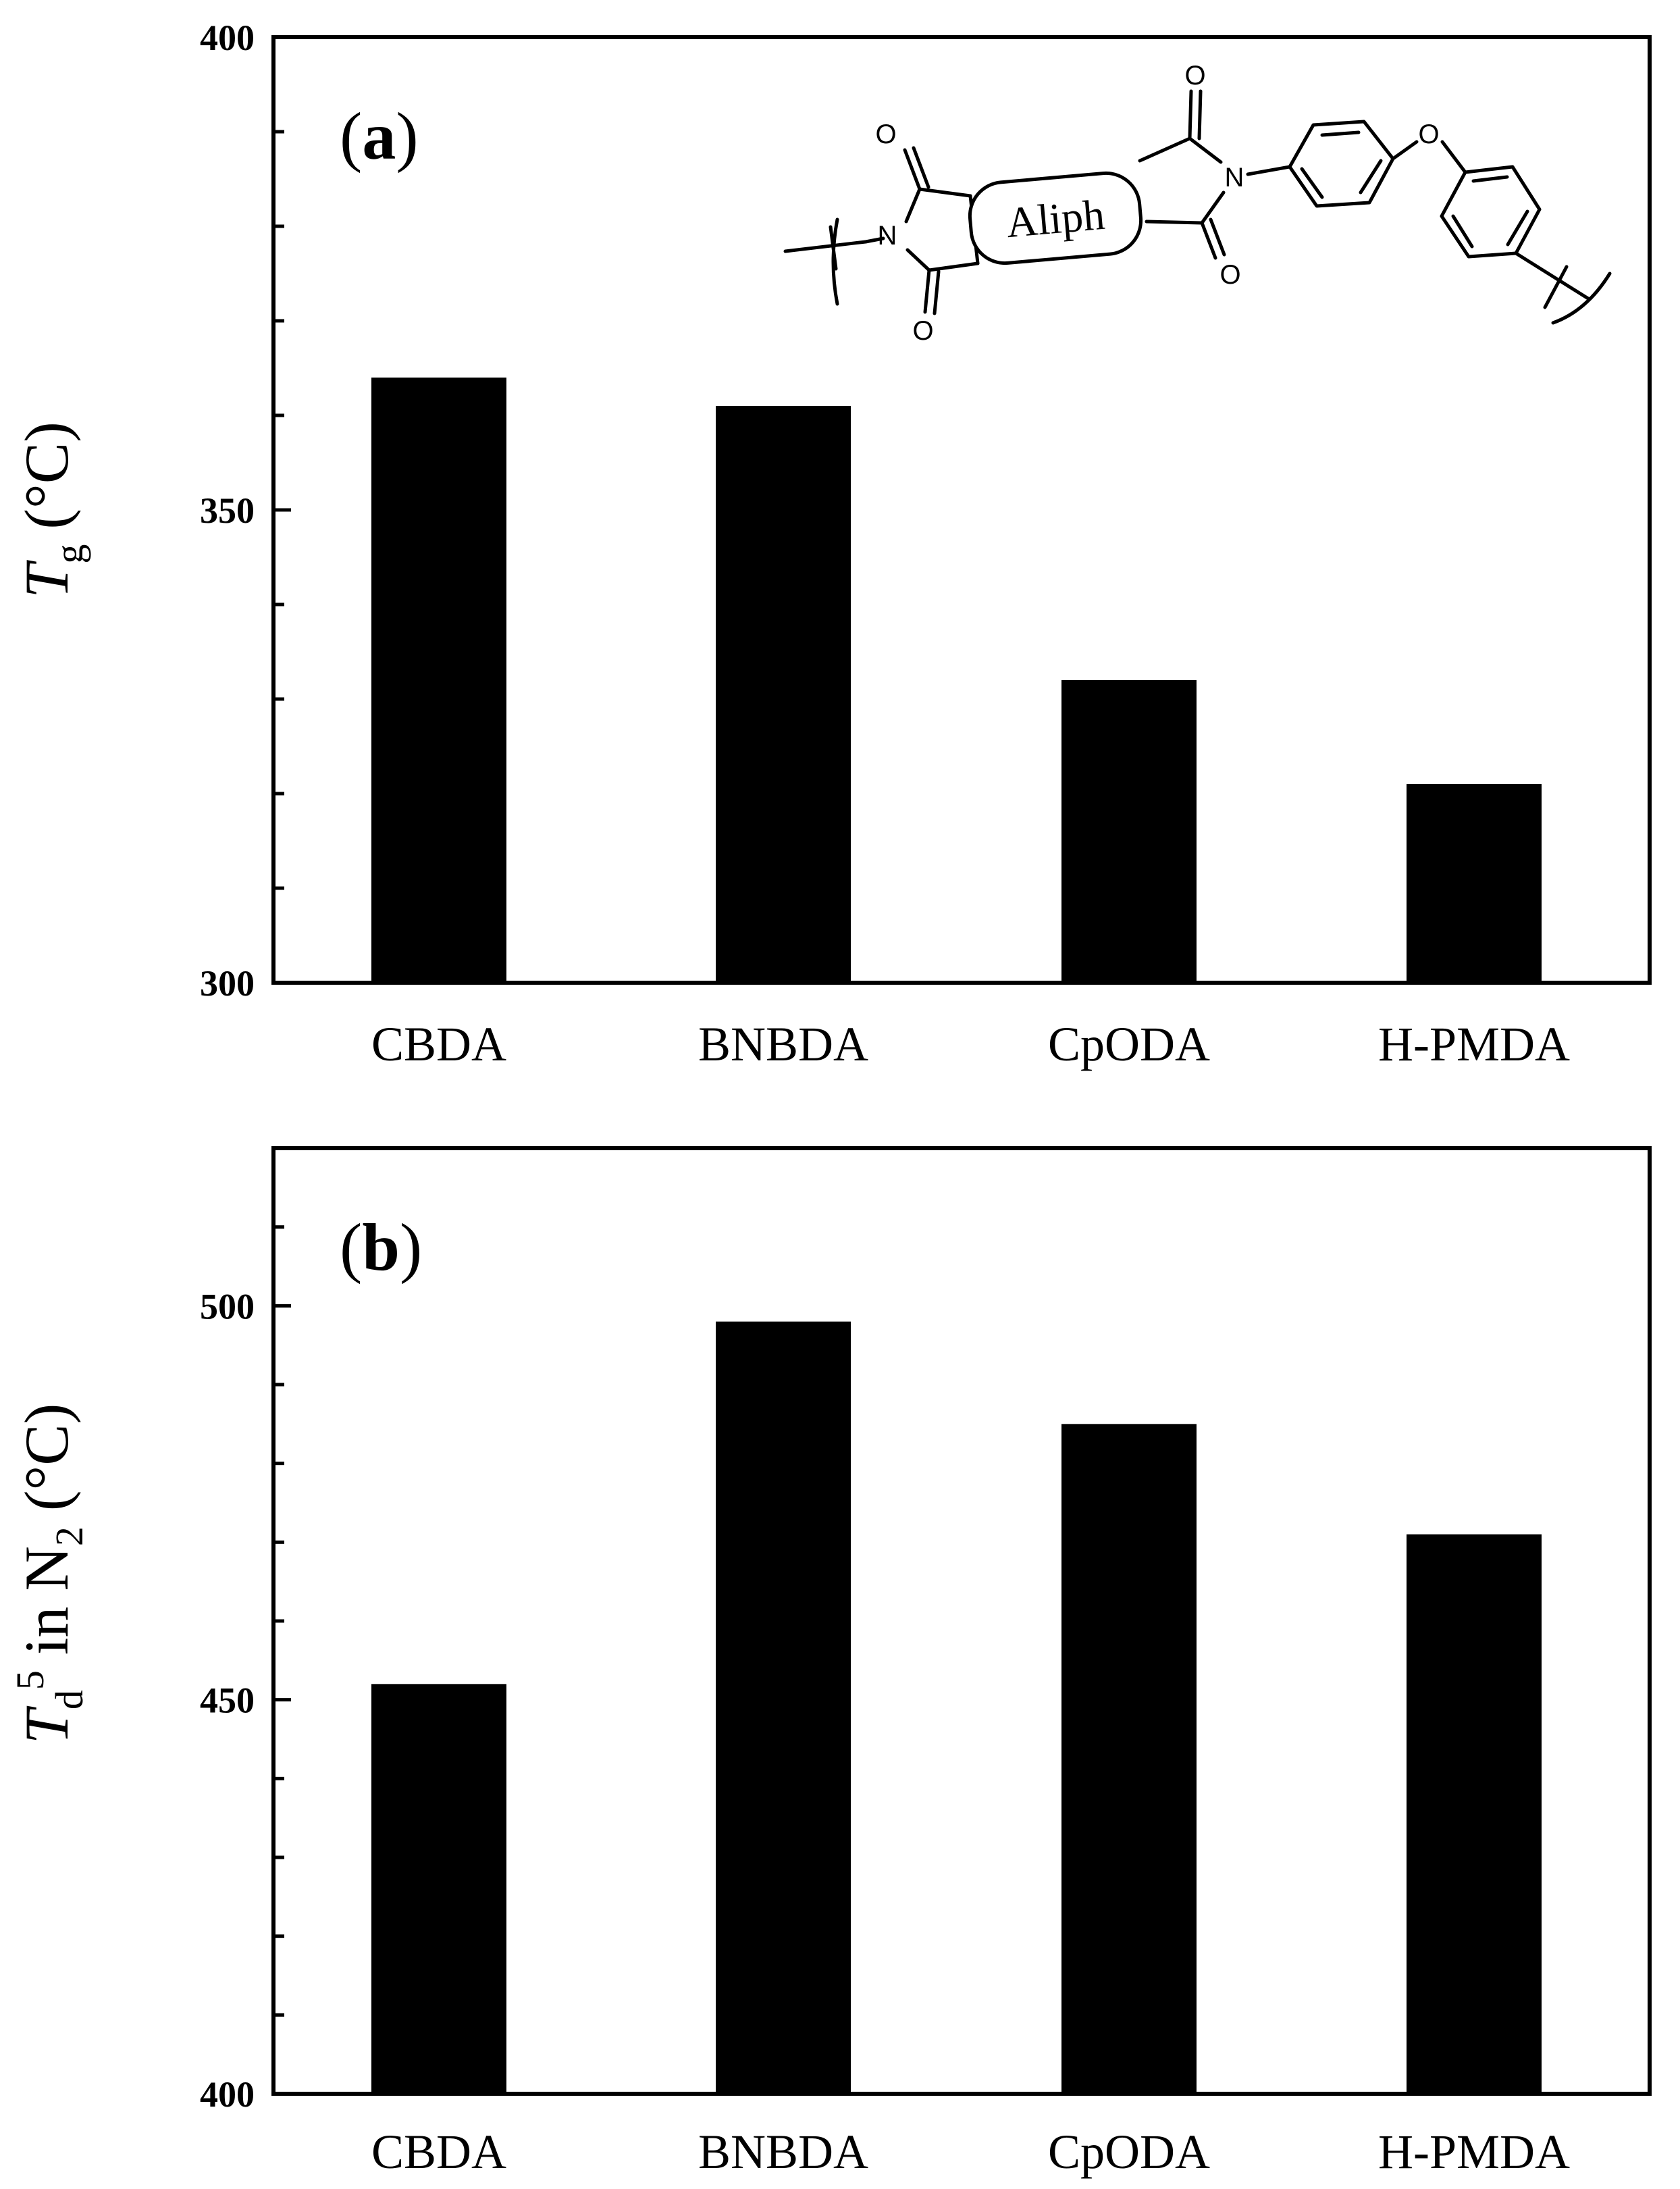  What do you see at coordinates (381, 1247) in the screenshot?
I see `panel-label-b: (b)` at bounding box center [381, 1247].